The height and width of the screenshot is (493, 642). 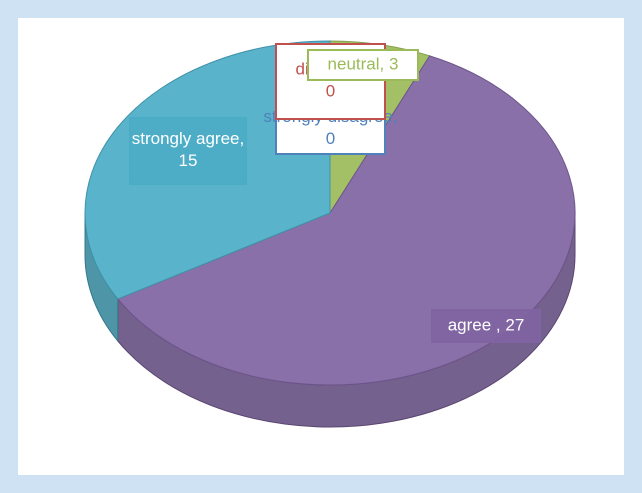 I want to click on data-label-text: neutral, 3, so click(x=363, y=63).